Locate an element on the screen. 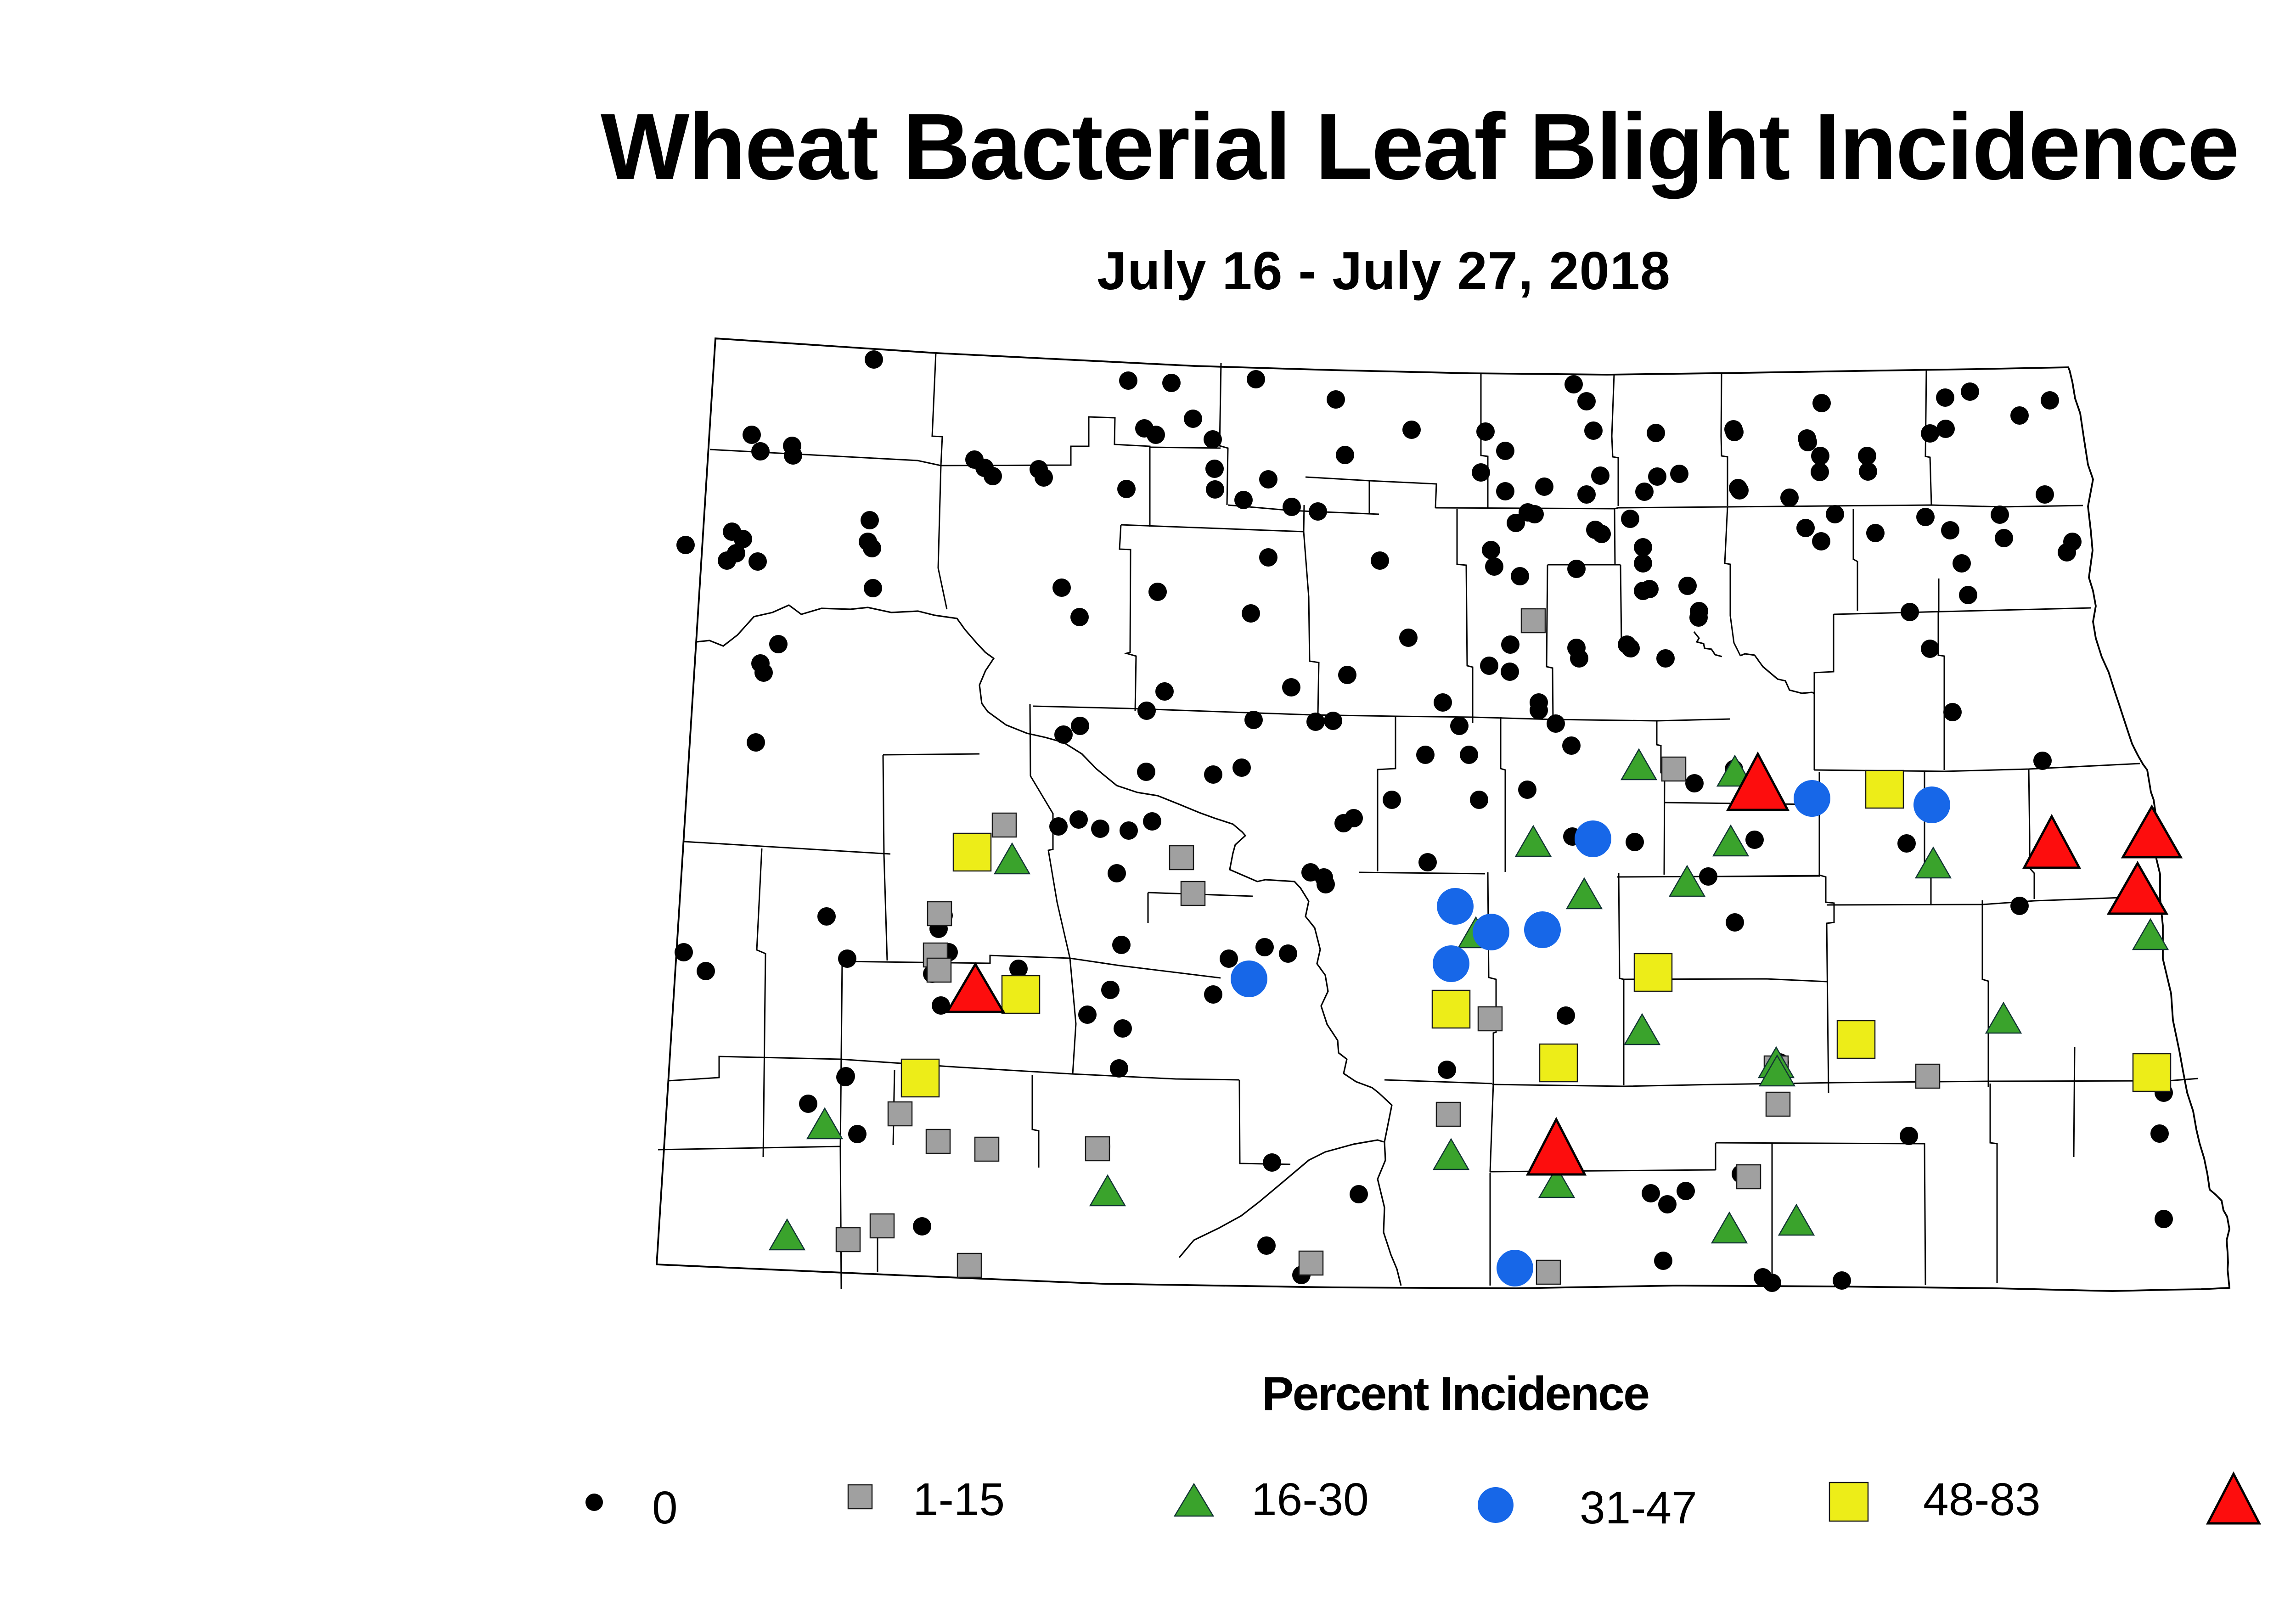 This screenshot has height=1612, width=2296. svg-text: July 16 - July 27, 2018 is located at coordinates (1383, 271).